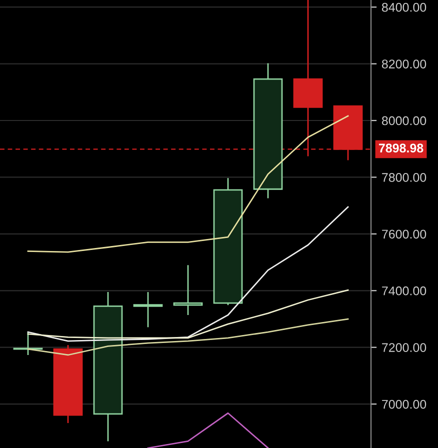 The image size is (438, 448). I want to click on y-tick-label: 8200.00, so click(404, 64).